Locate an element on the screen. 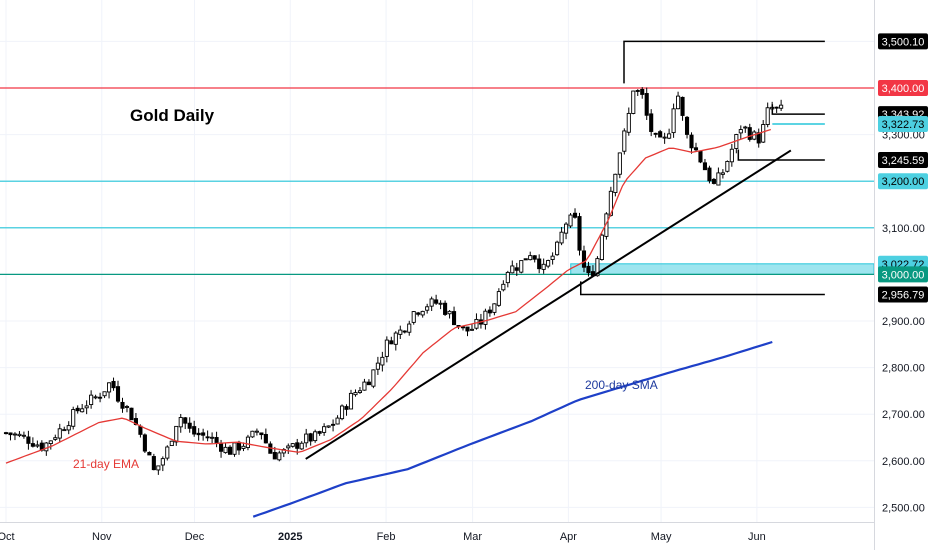 Image resolution: width=932 pixels, height=550 pixels. price-tag-label: 3,200.00 is located at coordinates (903, 182).